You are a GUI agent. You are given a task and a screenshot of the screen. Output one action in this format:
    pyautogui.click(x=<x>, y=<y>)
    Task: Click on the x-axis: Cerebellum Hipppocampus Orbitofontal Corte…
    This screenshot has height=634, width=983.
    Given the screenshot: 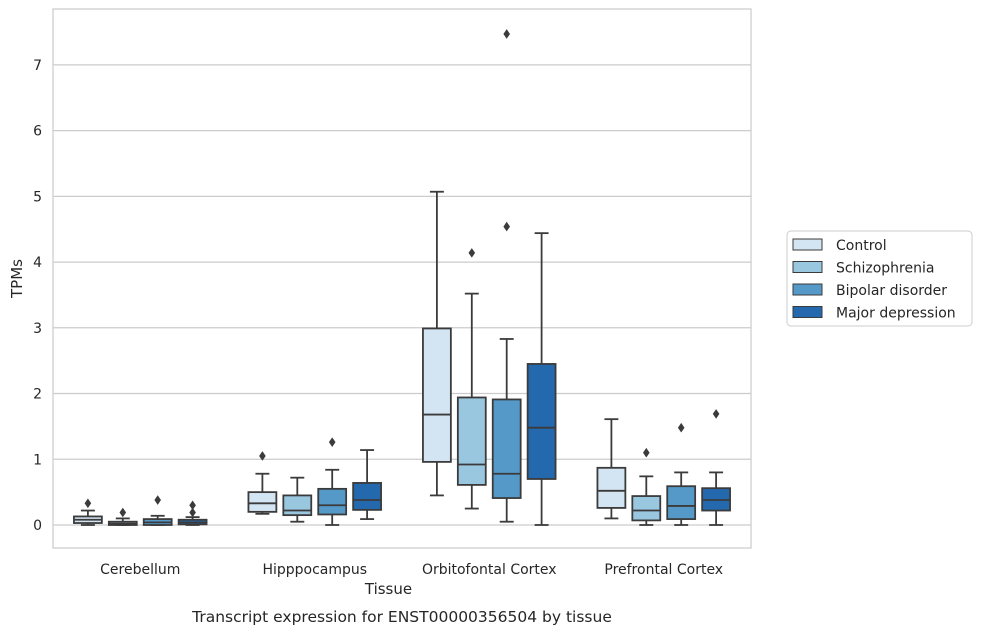 What is the action you would take?
    pyautogui.click(x=411, y=570)
    